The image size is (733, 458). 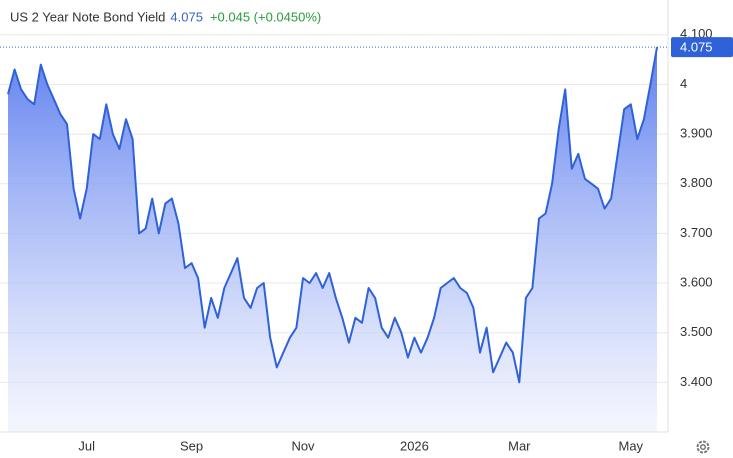 I want to click on y-tick-label: 4, so click(x=683, y=83).